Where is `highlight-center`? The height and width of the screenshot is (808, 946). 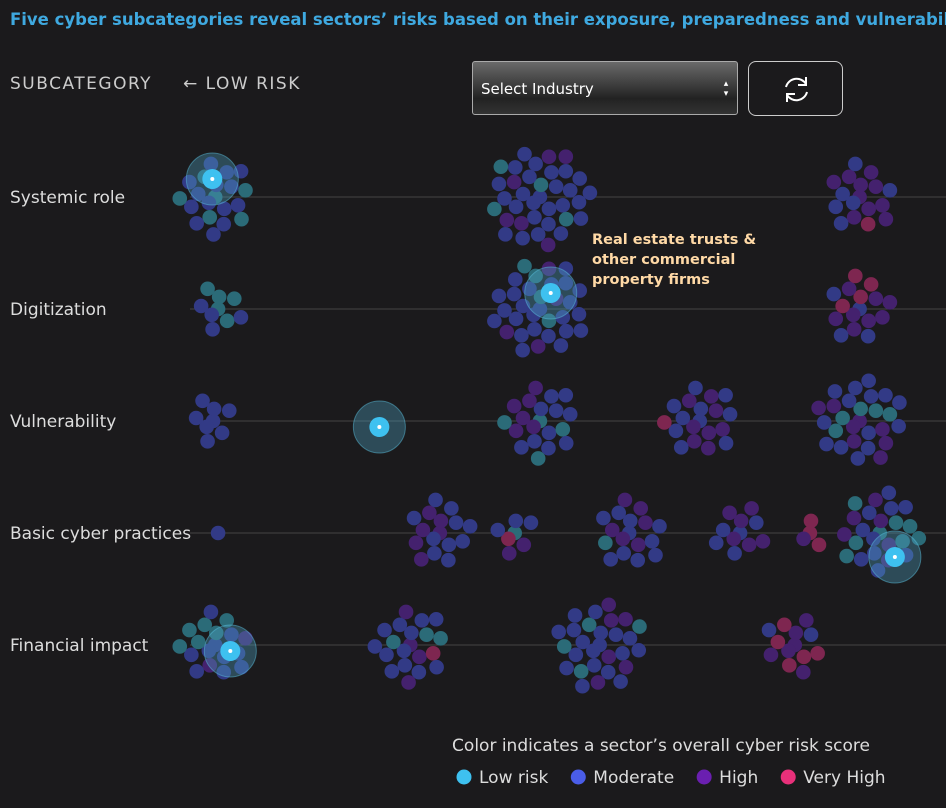 highlight-center is located at coordinates (894, 557).